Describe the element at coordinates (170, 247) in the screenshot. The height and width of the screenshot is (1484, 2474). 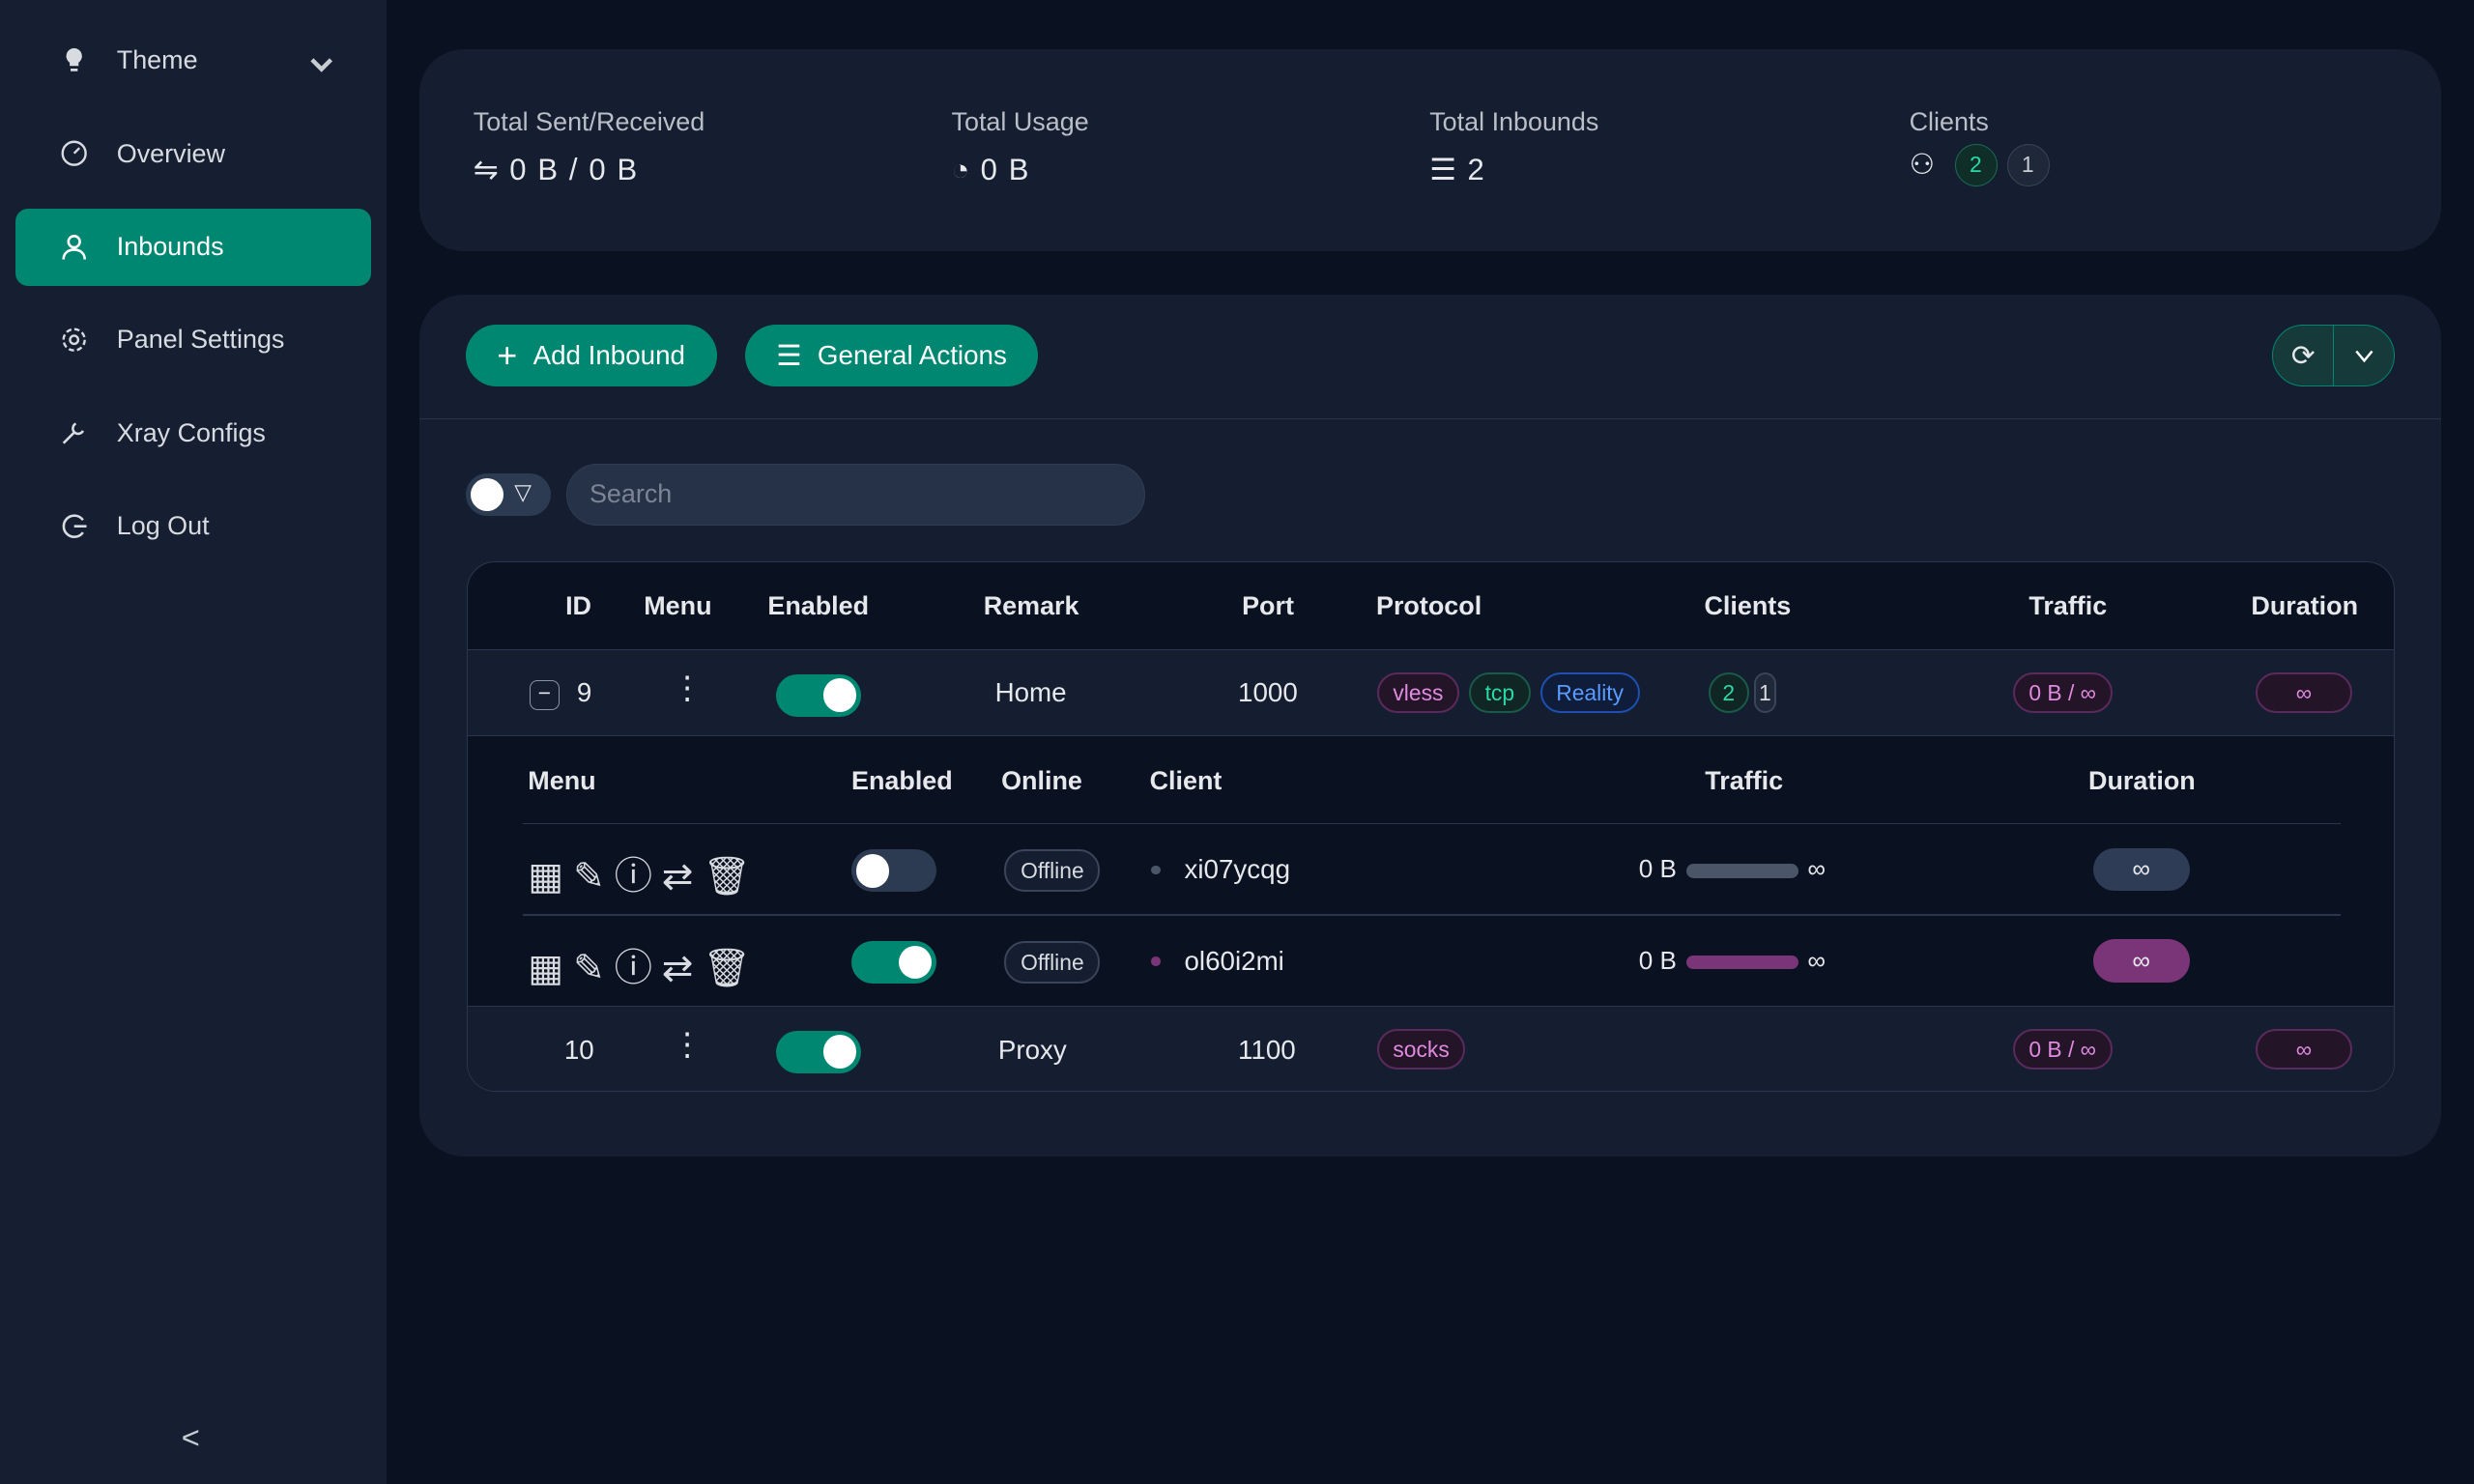
I see `sidebar-item-label: Inbounds` at that location.